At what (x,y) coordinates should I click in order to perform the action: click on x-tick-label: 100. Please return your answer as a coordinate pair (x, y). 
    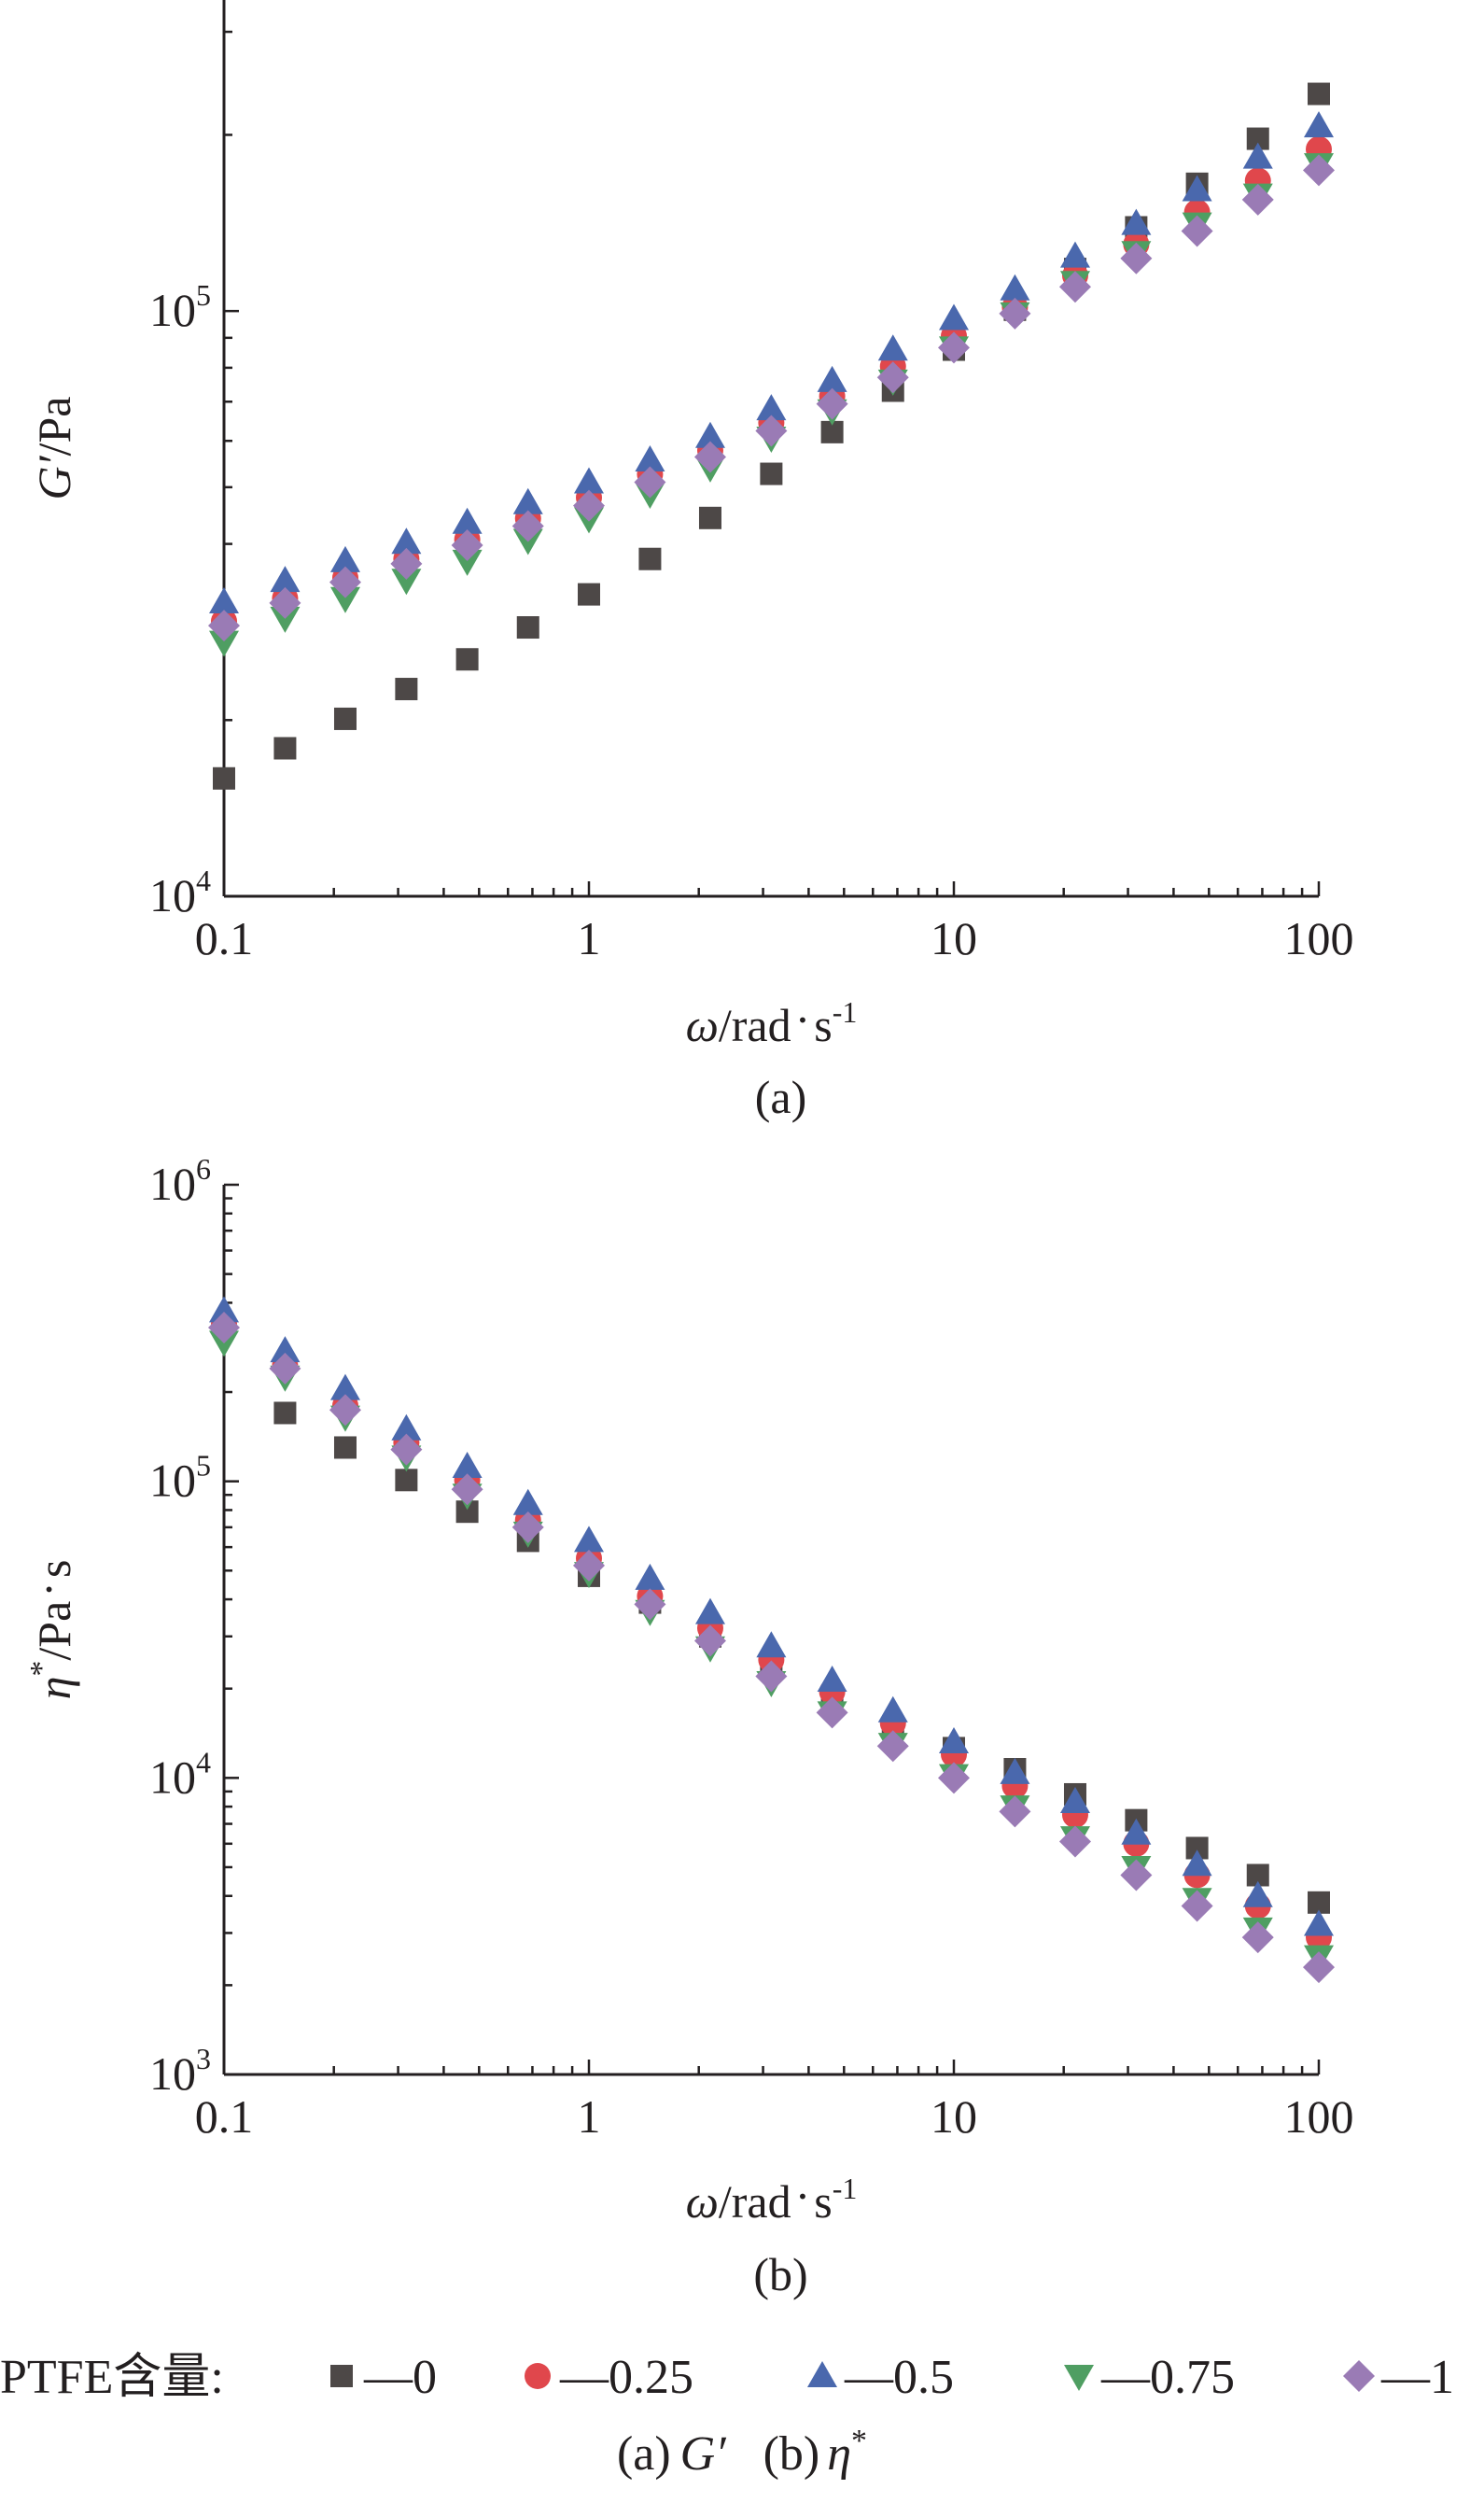
    Looking at the image, I should click on (1319, 938).